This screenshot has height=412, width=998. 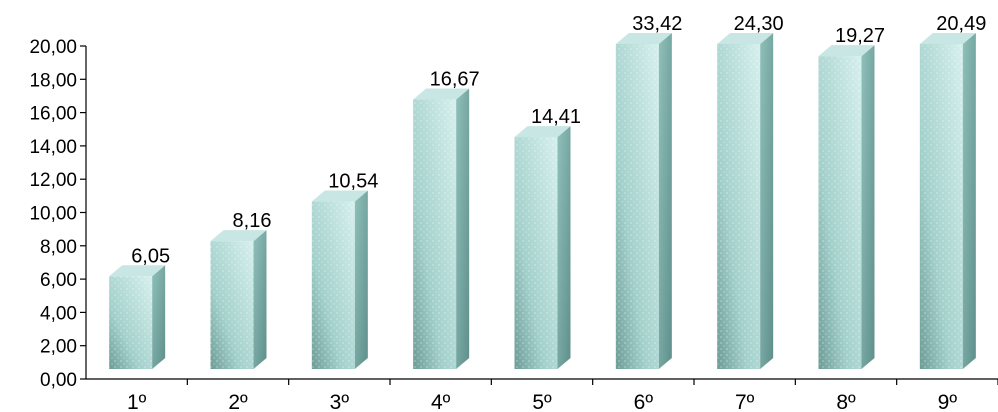 What do you see at coordinates (58, 247) in the screenshot?
I see `y-tick-label: 8,00` at bounding box center [58, 247].